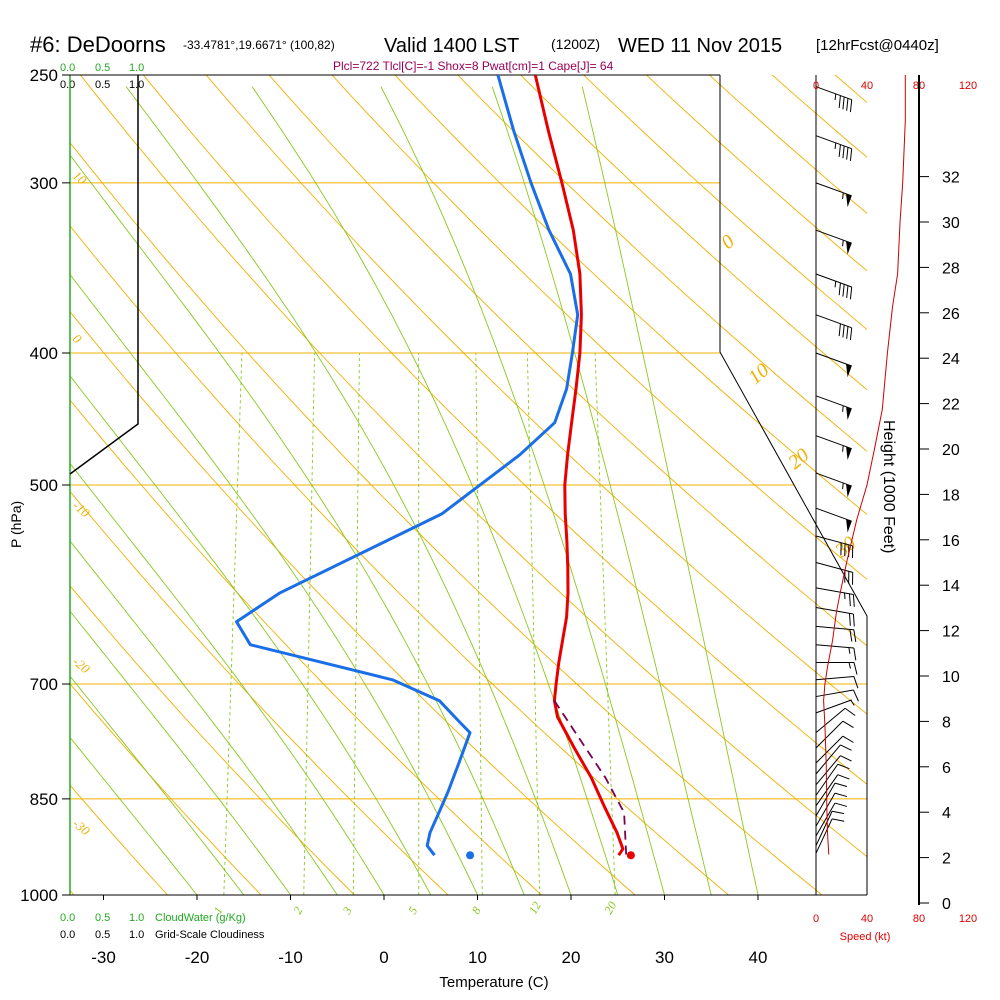  I want to click on cloud-water-bottom-label: 0.5, so click(102, 918).